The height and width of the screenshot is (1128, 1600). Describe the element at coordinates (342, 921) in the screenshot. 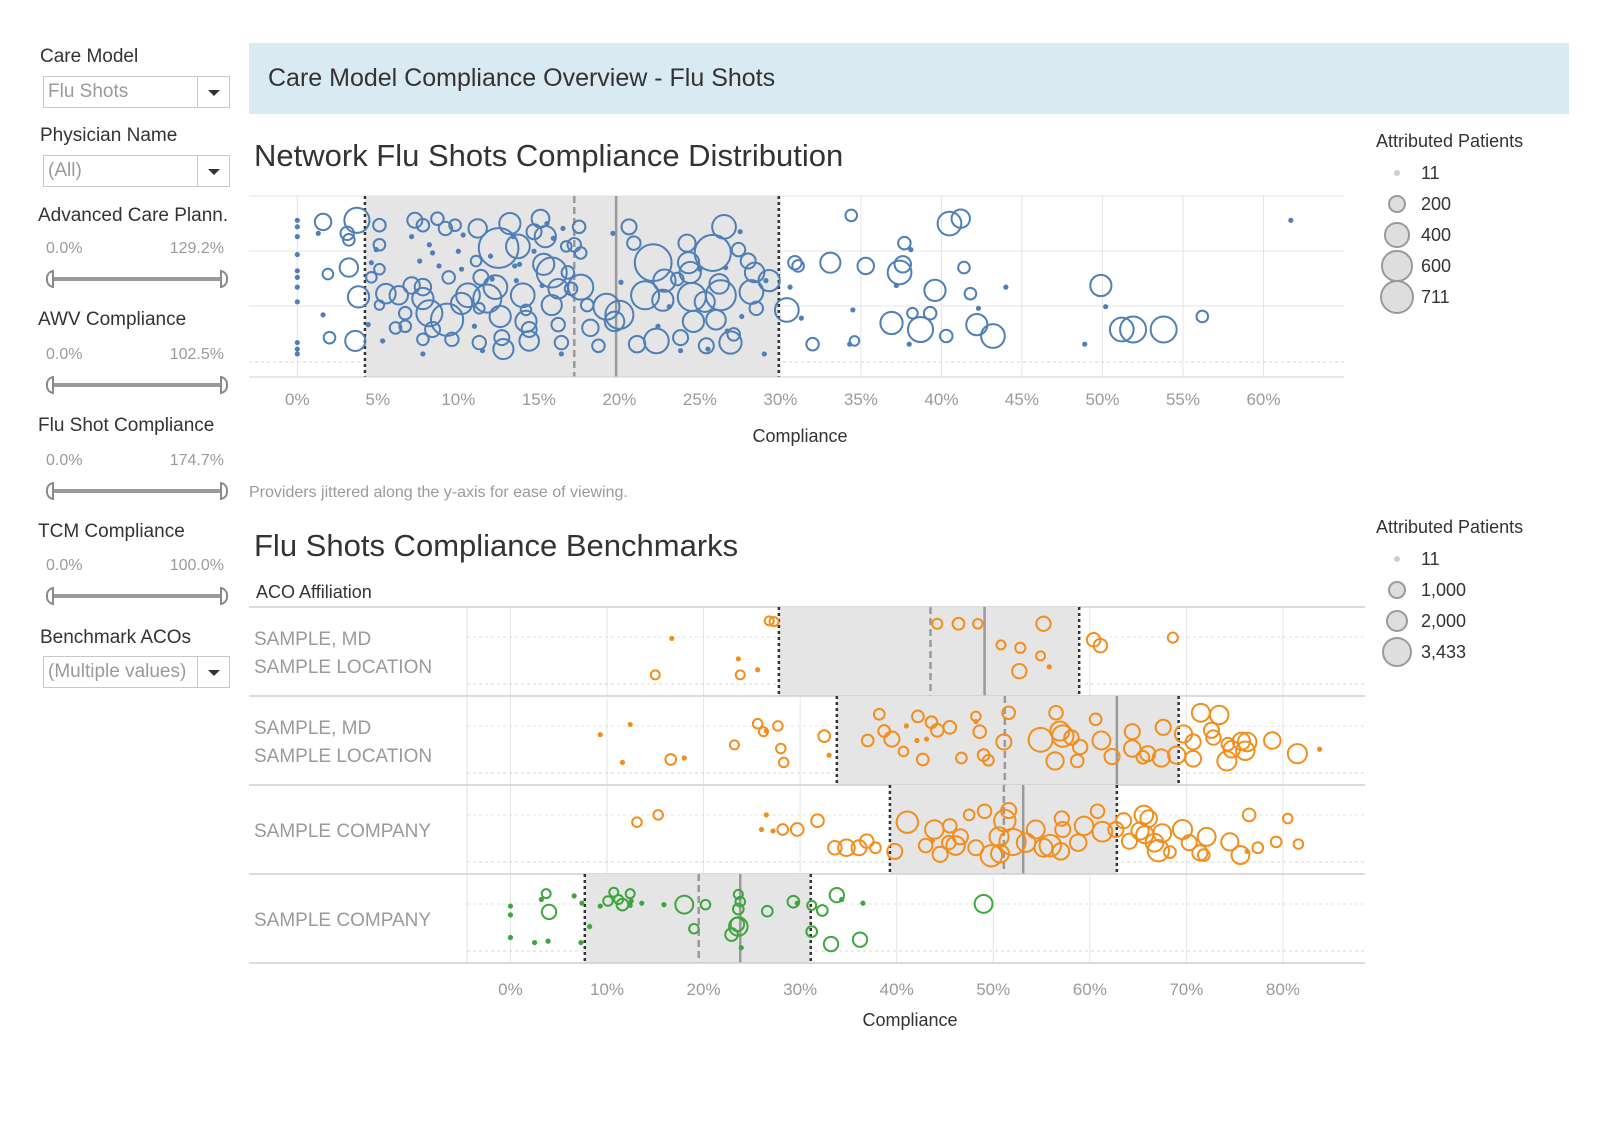

I see `aco-row-label: SAMPLE COMPANY` at that location.